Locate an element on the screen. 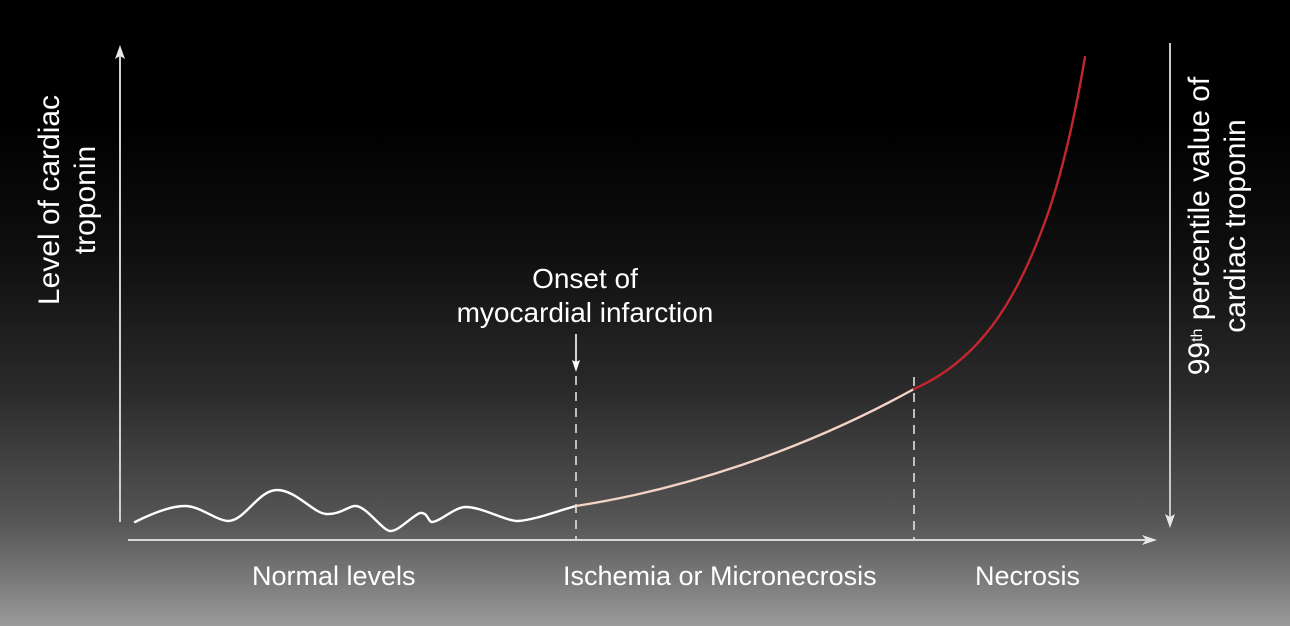 This screenshot has width=1290, height=626. phase-label-necrosis: Necrosis is located at coordinates (1028, 576).